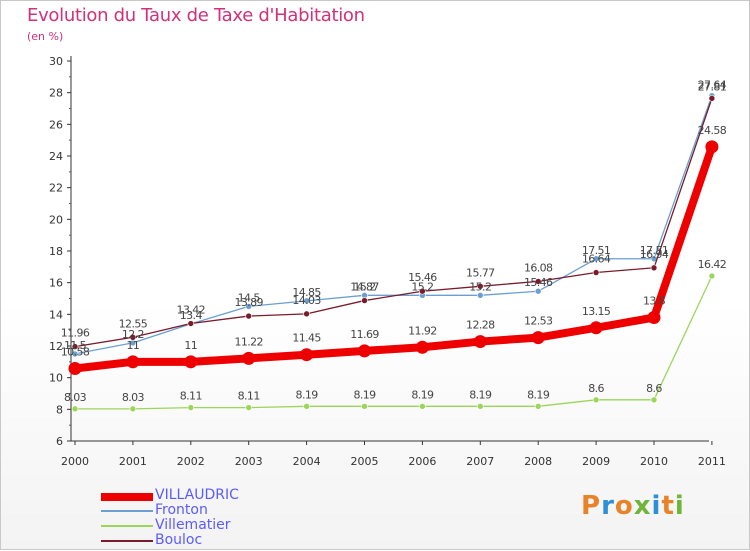 This screenshot has height=551, width=750. What do you see at coordinates (538, 461) in the screenshot?
I see `x-tick-label: 2008` at bounding box center [538, 461].